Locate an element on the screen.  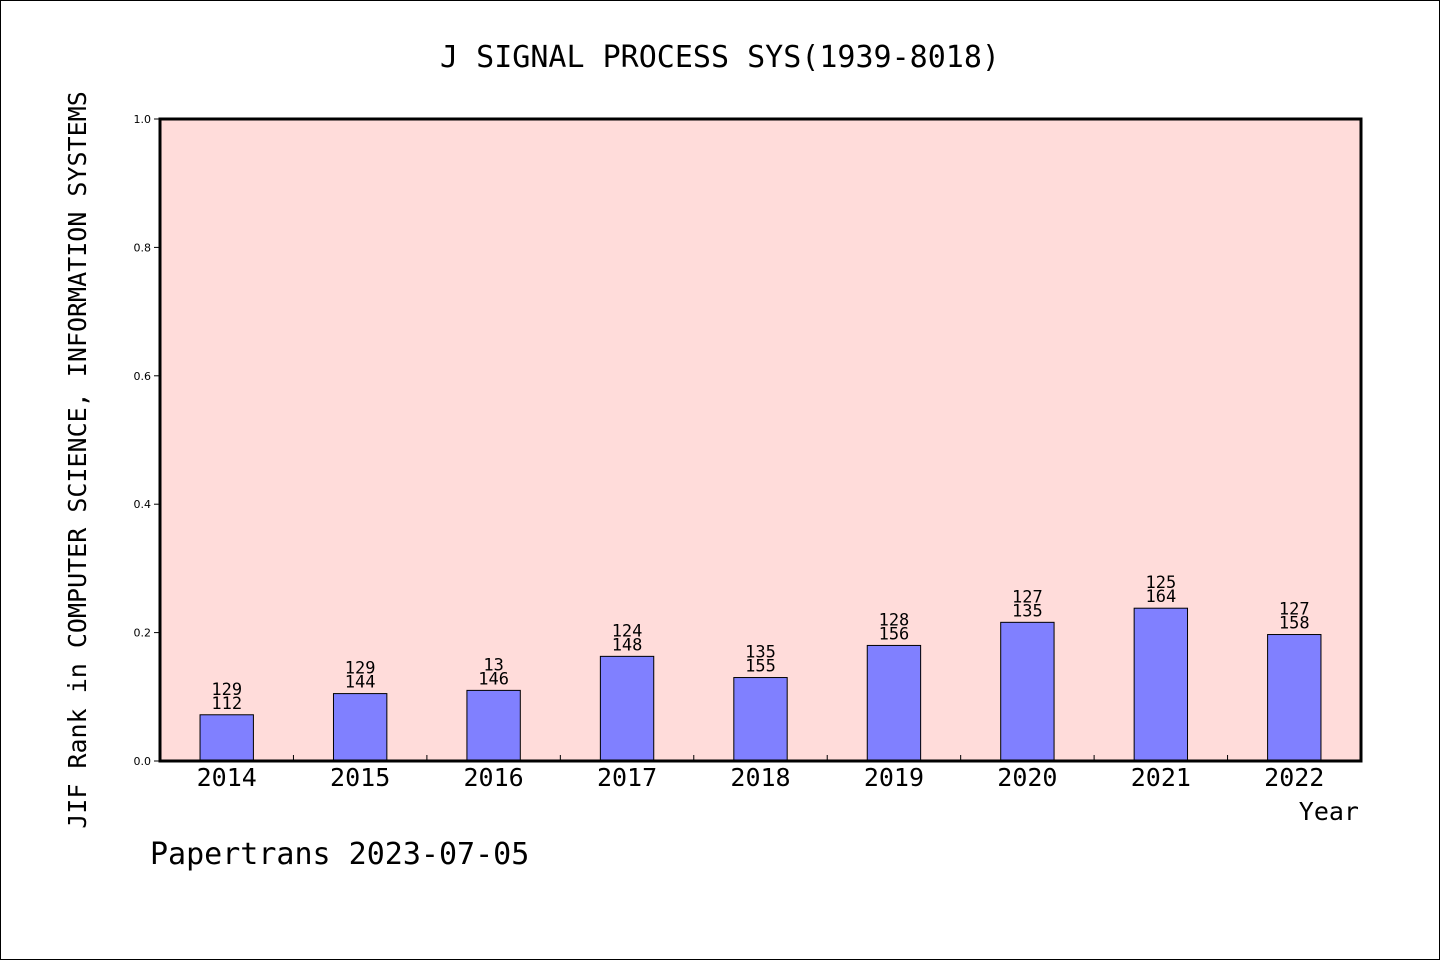
bars-group is located at coordinates (760, 684).